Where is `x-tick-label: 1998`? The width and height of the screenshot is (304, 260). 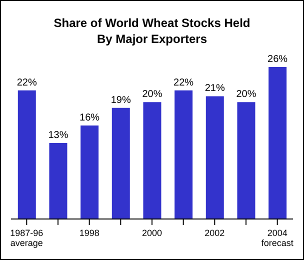 x-tick-label: 1998 is located at coordinates (89, 233).